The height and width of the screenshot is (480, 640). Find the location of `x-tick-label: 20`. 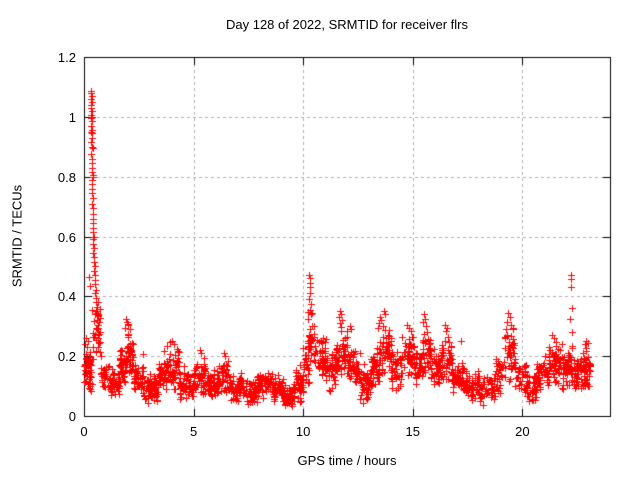

x-tick-label: 20 is located at coordinates (522, 431).